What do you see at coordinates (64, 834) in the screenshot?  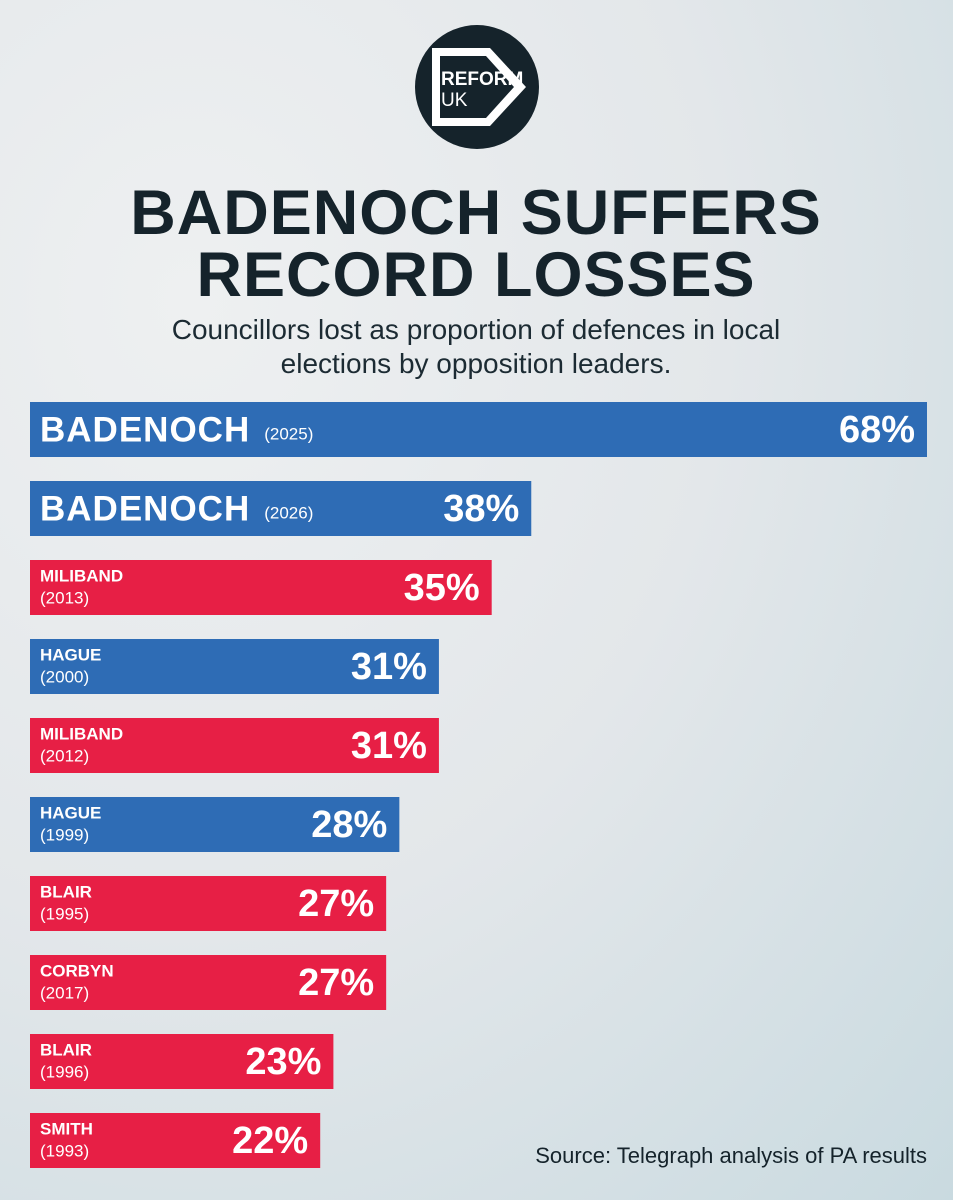 I see `year-label: (1999)` at bounding box center [64, 834].